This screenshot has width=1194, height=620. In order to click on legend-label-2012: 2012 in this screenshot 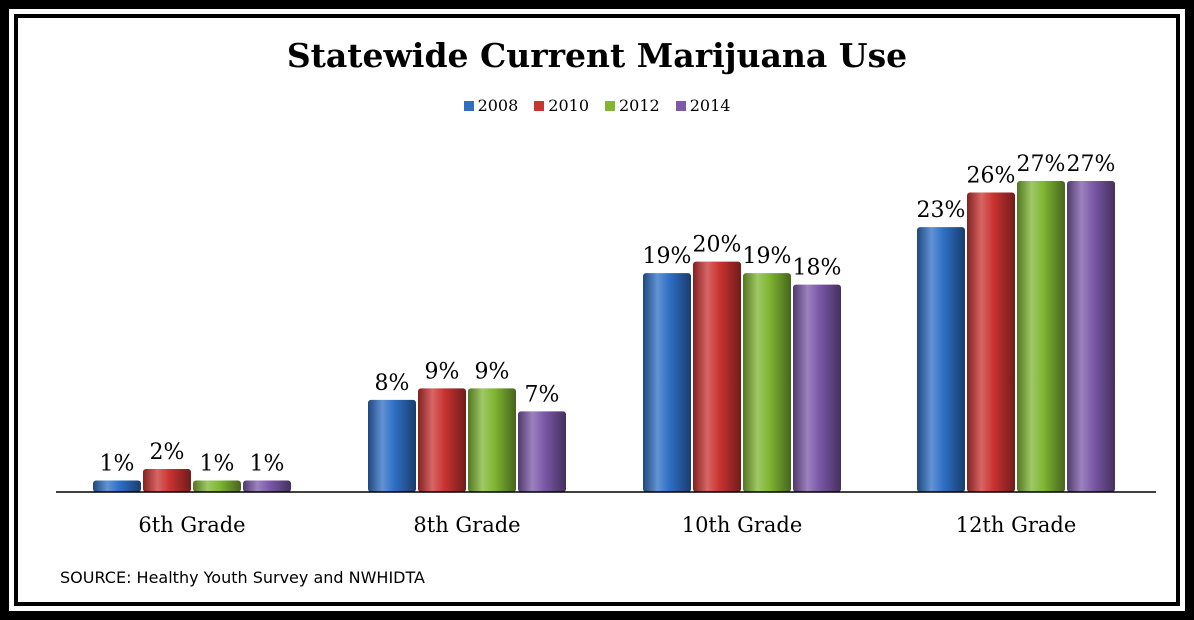, I will do `click(639, 105)`.